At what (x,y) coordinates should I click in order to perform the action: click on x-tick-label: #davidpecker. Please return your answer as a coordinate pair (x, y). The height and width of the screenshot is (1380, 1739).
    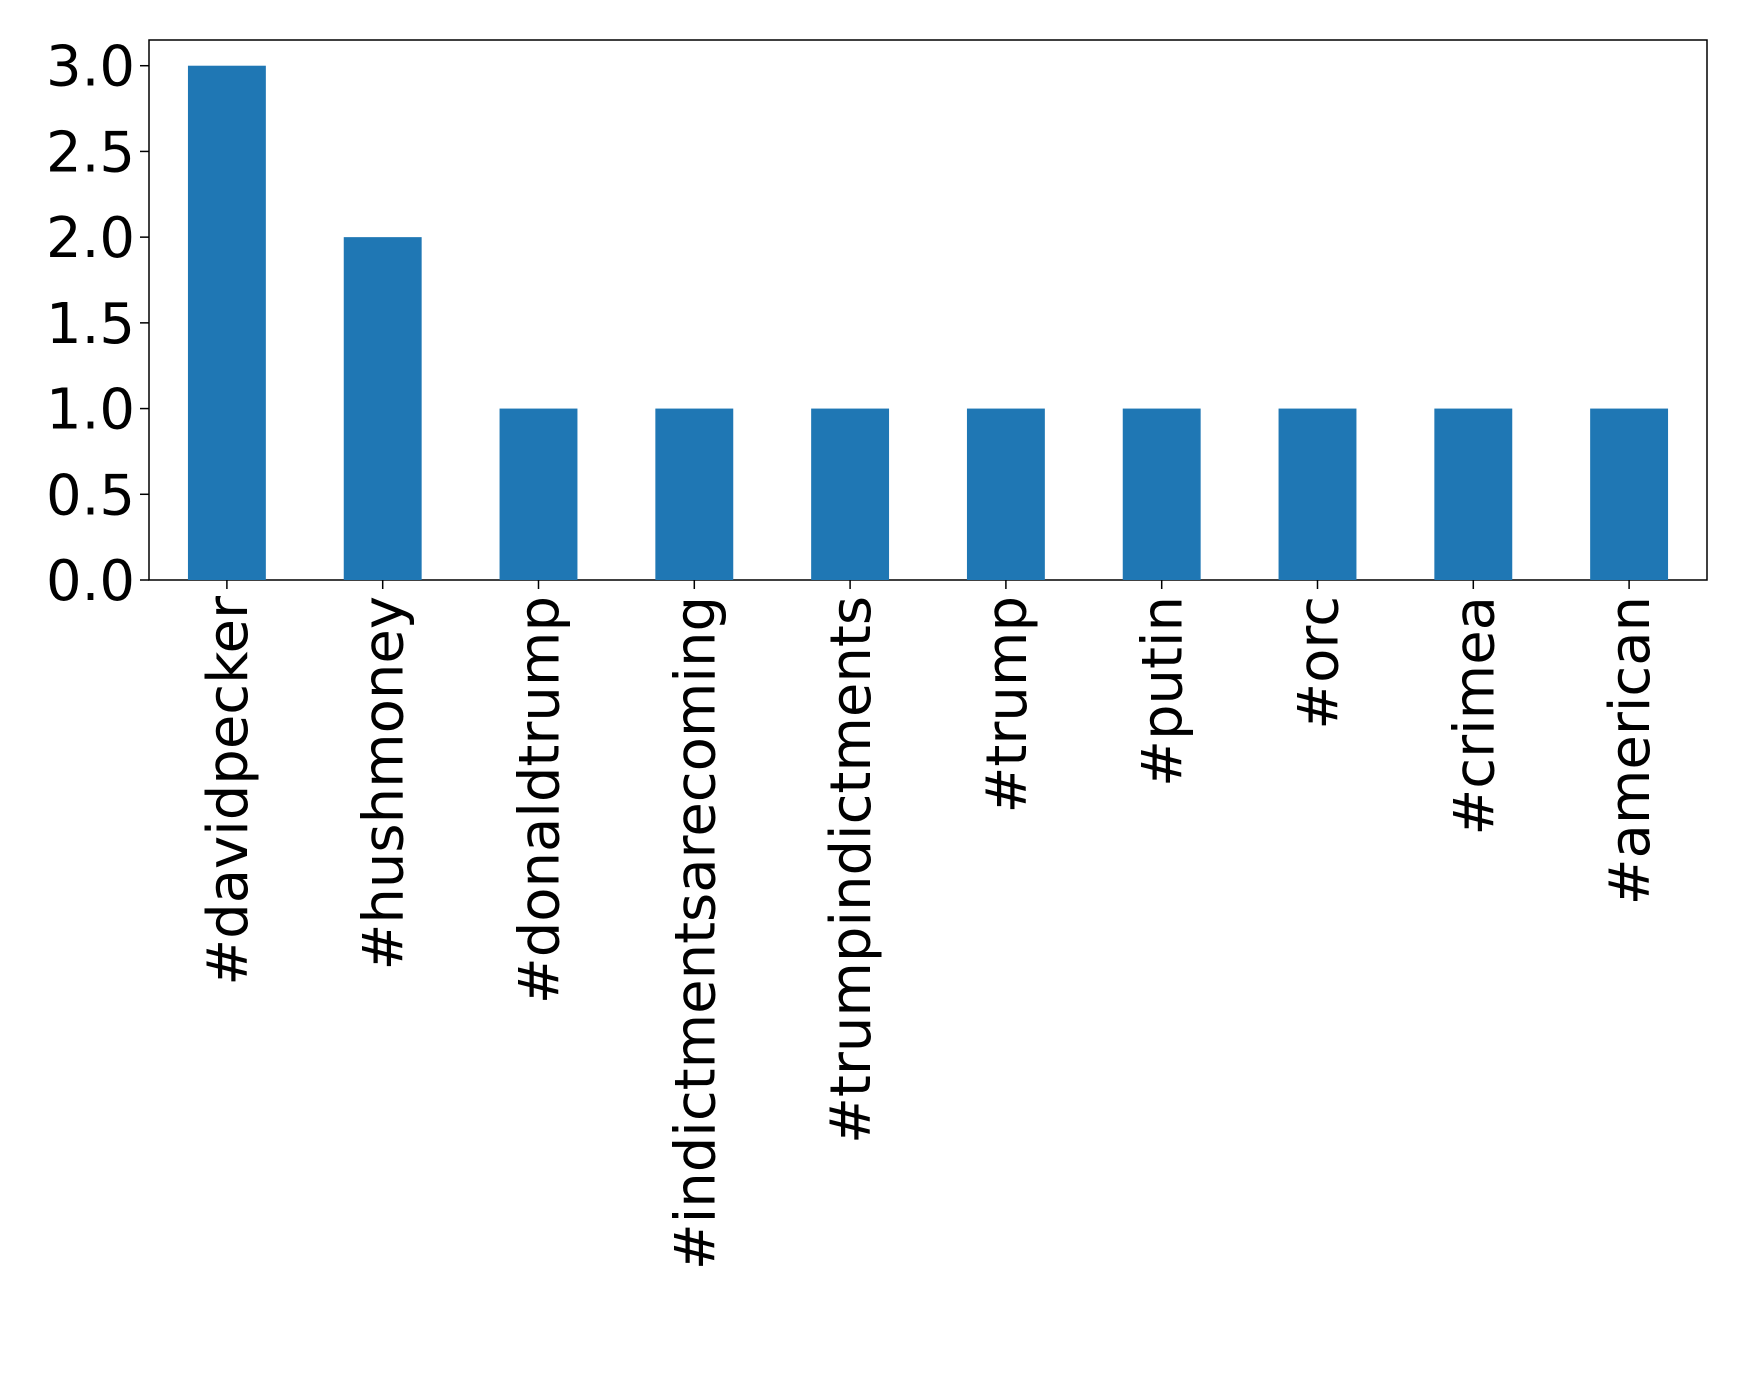
    Looking at the image, I should click on (228, 790).